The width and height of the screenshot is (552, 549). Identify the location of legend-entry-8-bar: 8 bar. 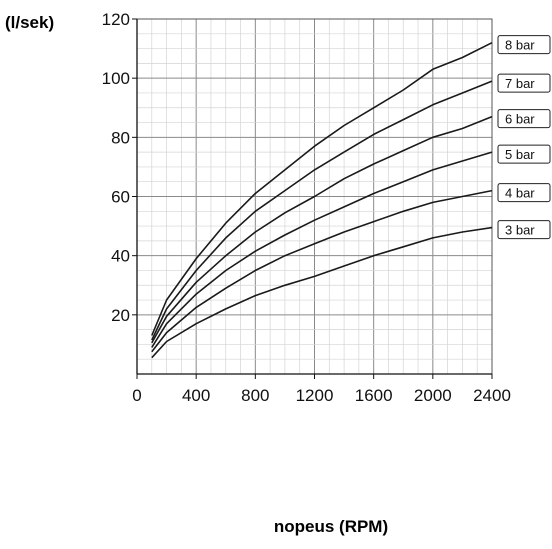
(524, 45).